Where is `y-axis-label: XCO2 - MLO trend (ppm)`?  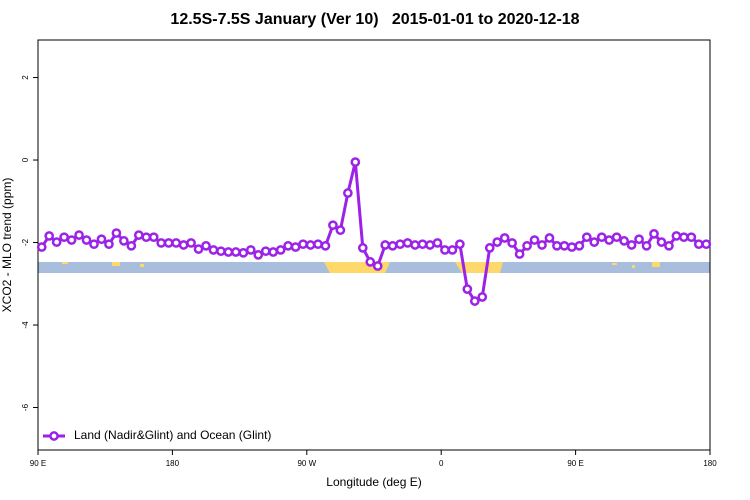
y-axis-label: XCO2 - MLO trend (ppm) is located at coordinates (7, 245).